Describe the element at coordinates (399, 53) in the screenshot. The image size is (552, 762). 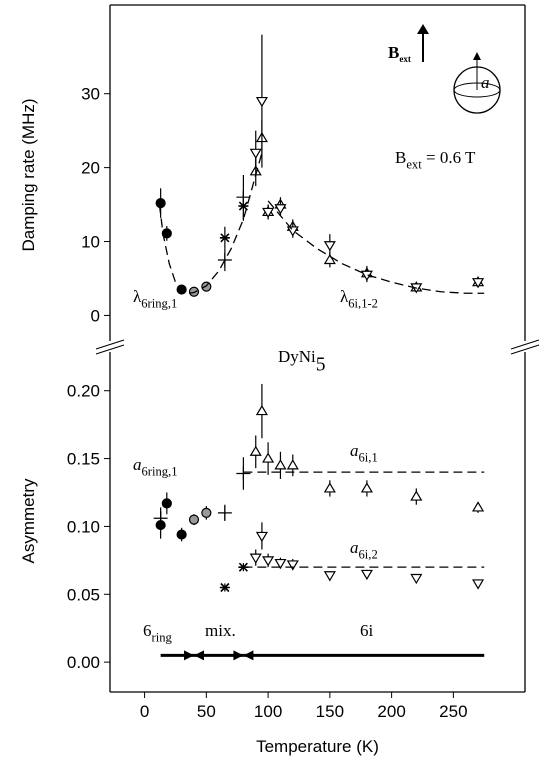
I see `annotation: Bext` at that location.